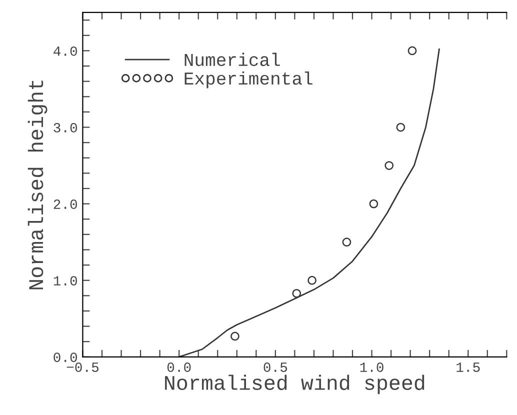 This screenshot has width=517, height=415. I want to click on x-axis-title: Normalised wind speed, so click(294, 384).